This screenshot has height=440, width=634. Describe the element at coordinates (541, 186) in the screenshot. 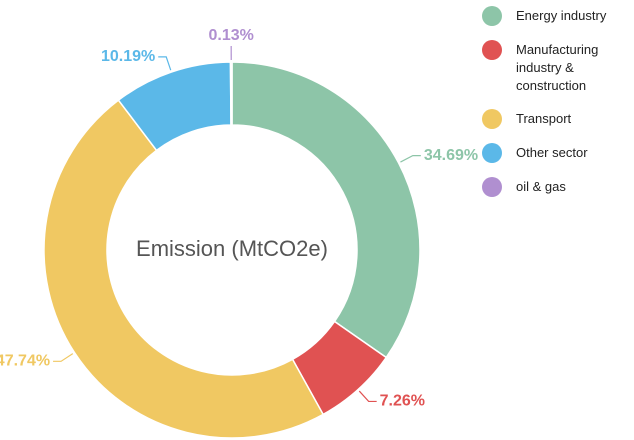

I see `legend-label: oil & gas` at that location.